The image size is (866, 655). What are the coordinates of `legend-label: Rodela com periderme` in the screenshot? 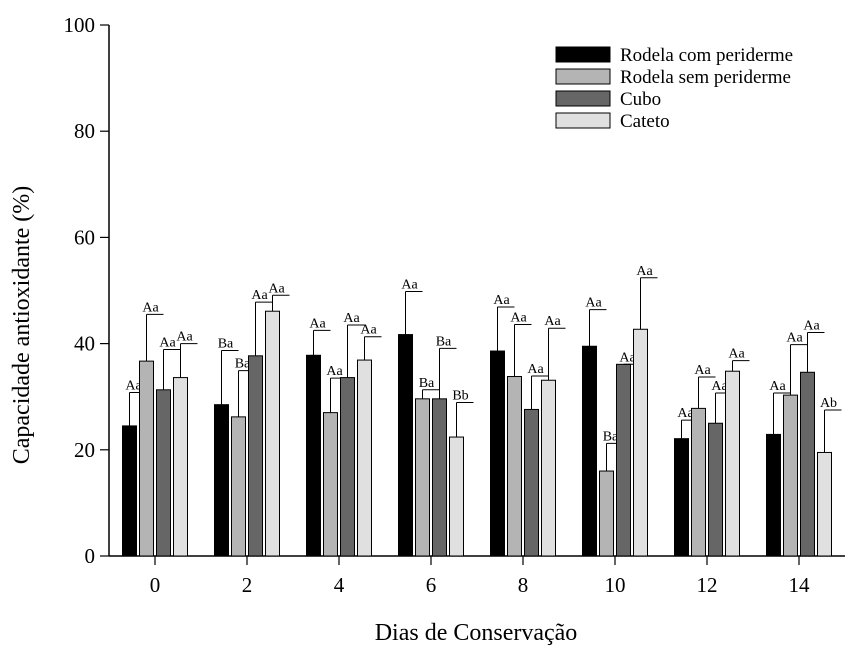 It's located at (706, 55).